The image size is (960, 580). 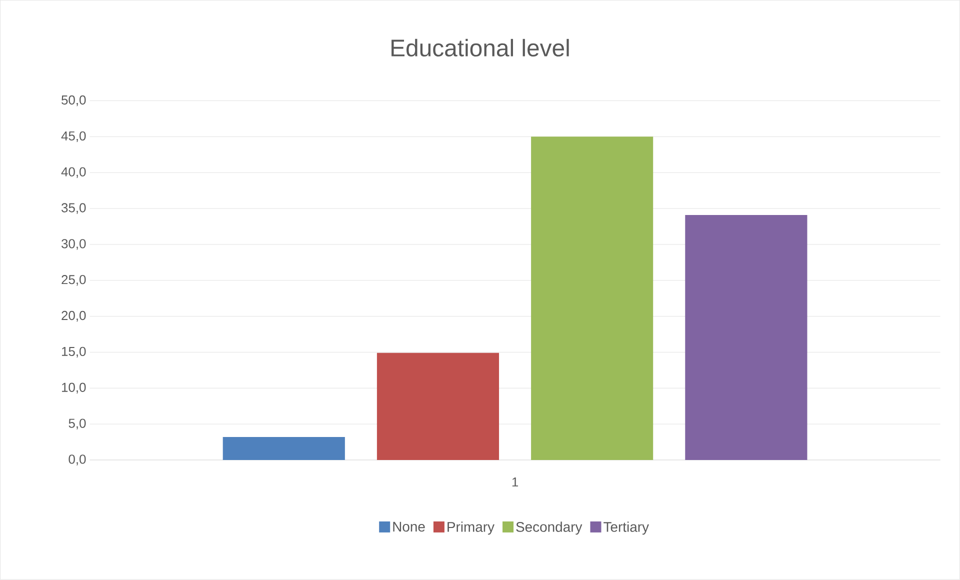 I want to click on chart-title: Educational level, so click(x=480, y=48).